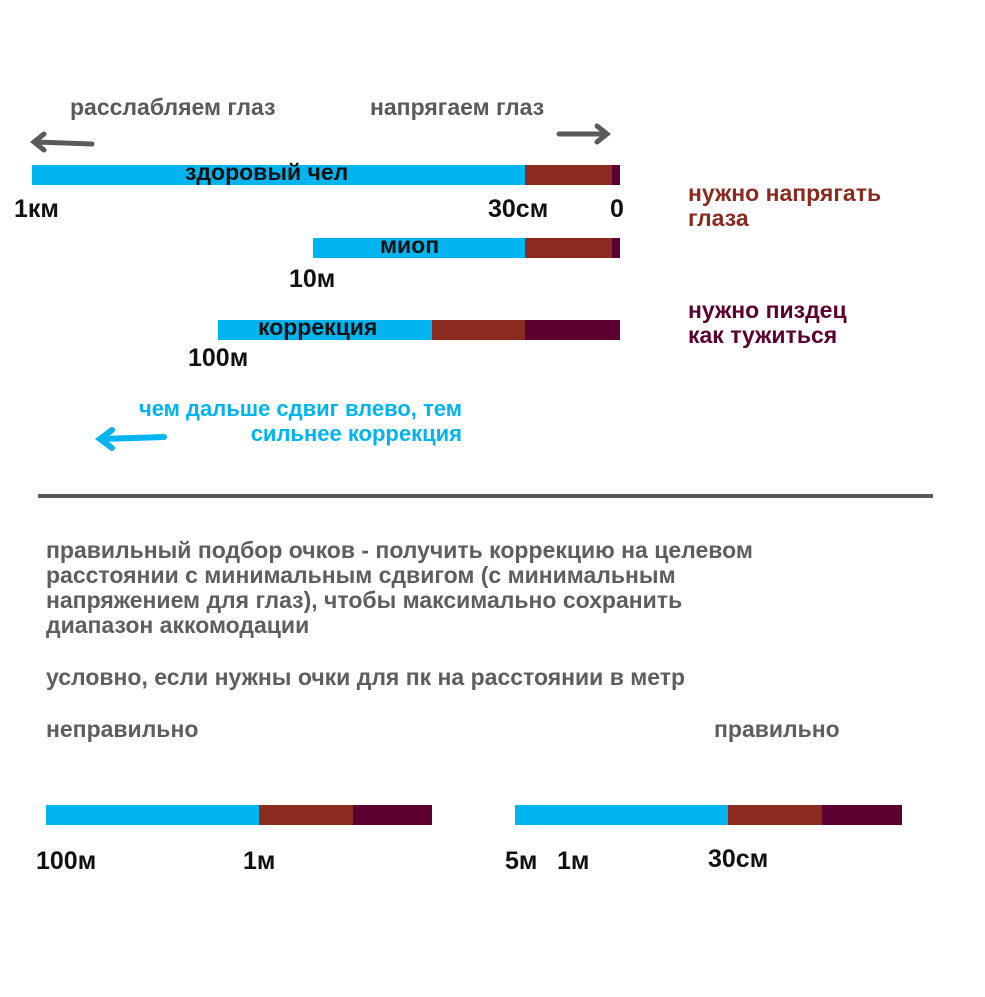 This screenshot has width=985, height=997. I want to click on strain-label: напрягаем глаз, so click(457, 107).